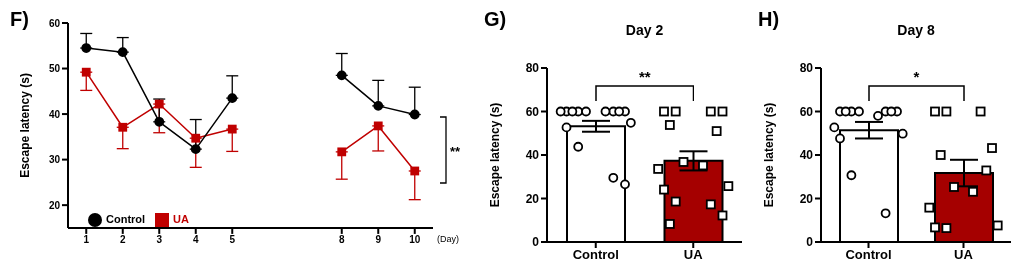 The image size is (1024, 280). I want to click on x-tick-label: 5, so click(232, 240).